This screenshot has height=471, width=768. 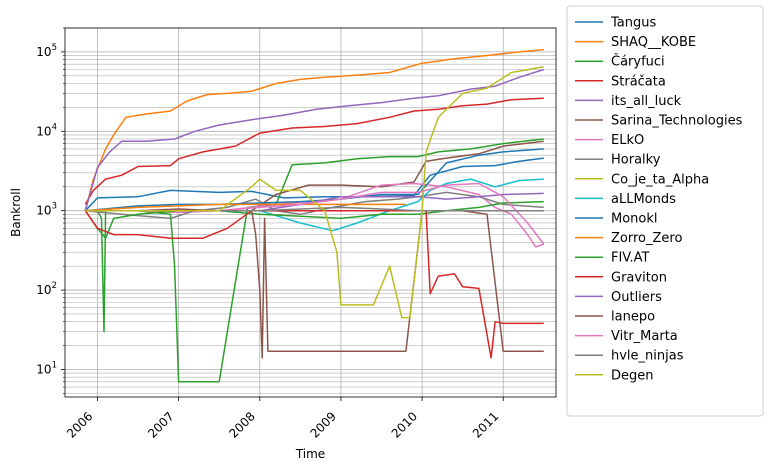 What do you see at coordinates (634, 219) in the screenshot?
I see `legend-label: Monokl` at bounding box center [634, 219].